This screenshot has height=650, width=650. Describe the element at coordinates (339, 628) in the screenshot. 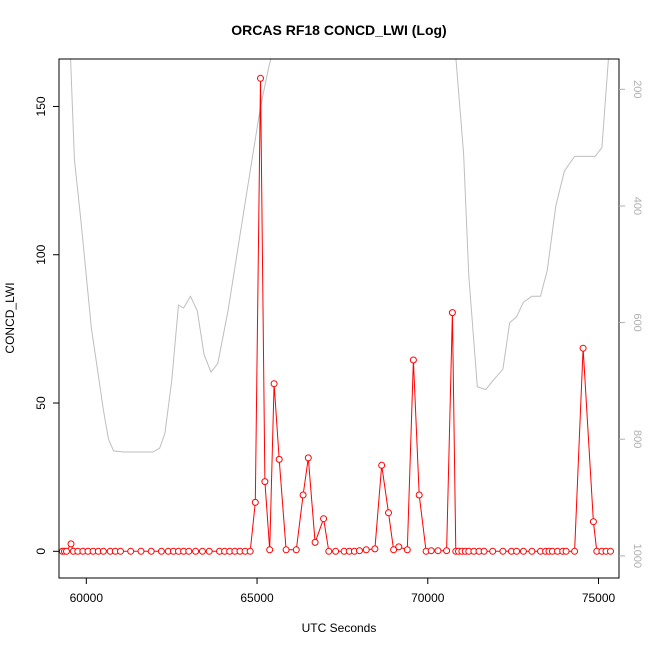

I see `x-axis-label: UTC Seconds` at that location.